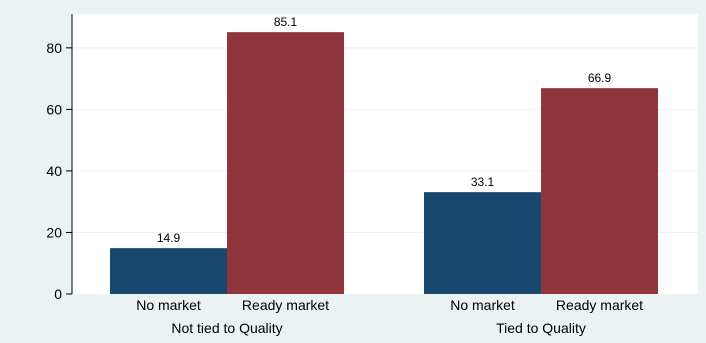 The image size is (706, 343). What do you see at coordinates (54, 48) in the screenshot?
I see `y-tick-label: 80` at bounding box center [54, 48].